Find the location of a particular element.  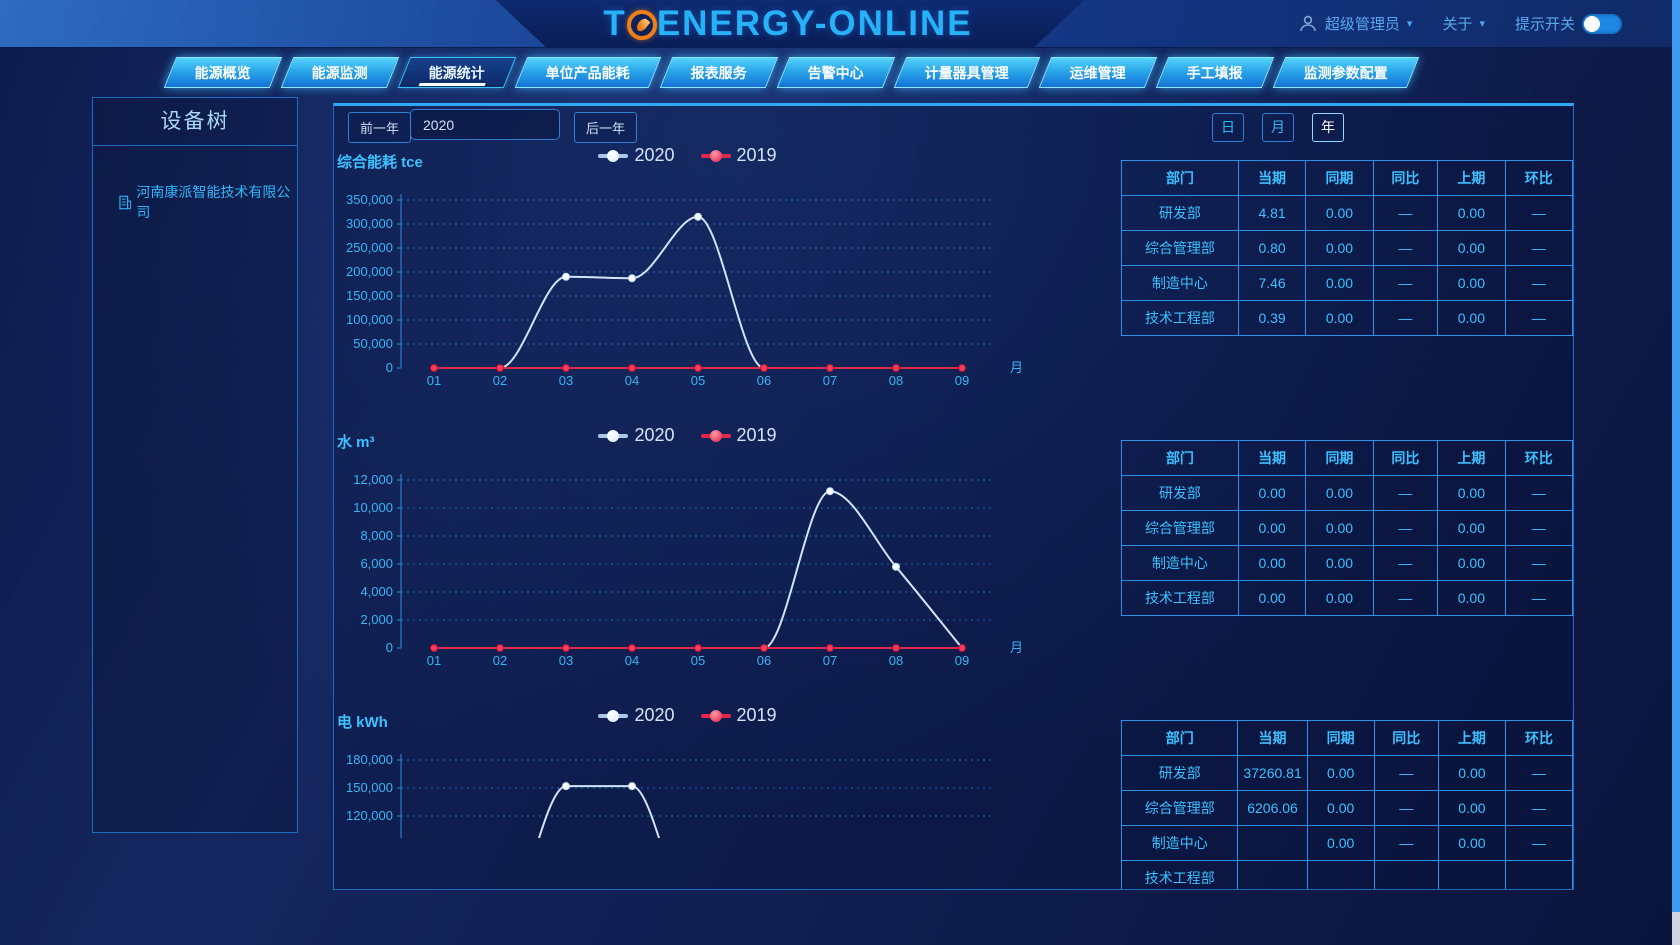

table-row: 制造中心 0.00—0.00— is located at coordinates (1347, 843).